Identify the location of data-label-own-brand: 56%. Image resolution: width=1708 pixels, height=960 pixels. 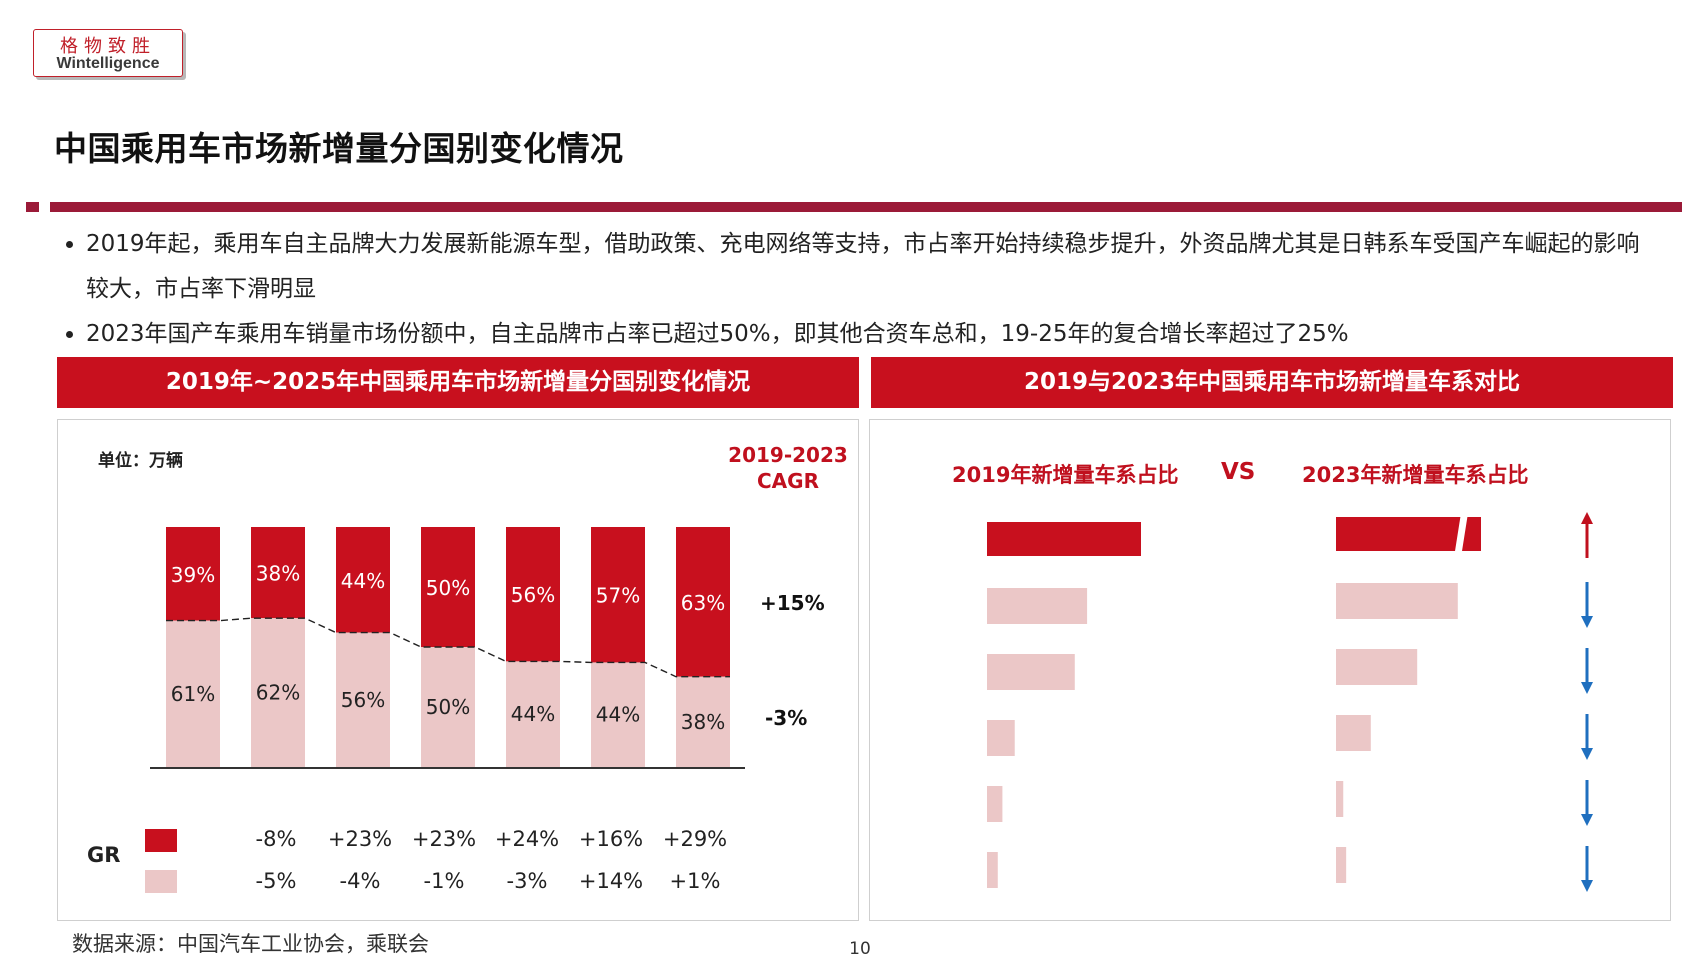
(533, 595).